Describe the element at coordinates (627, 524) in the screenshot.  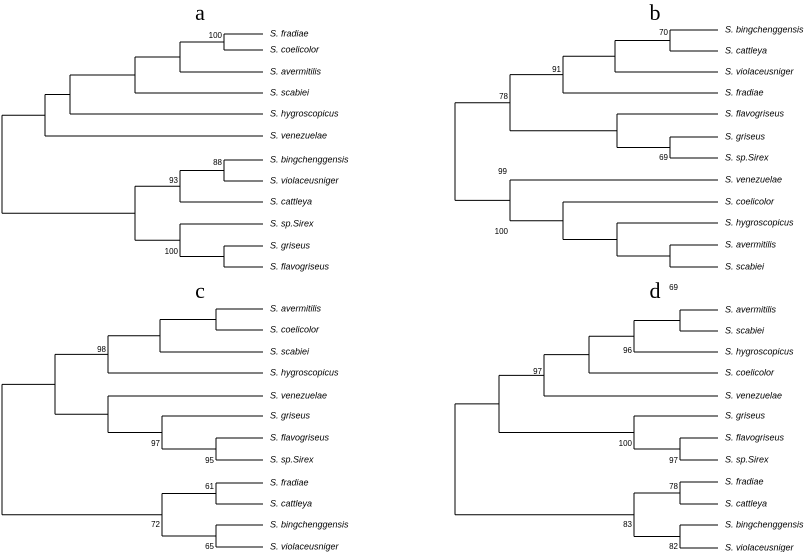
I see `bootstrap-value: 83` at that location.